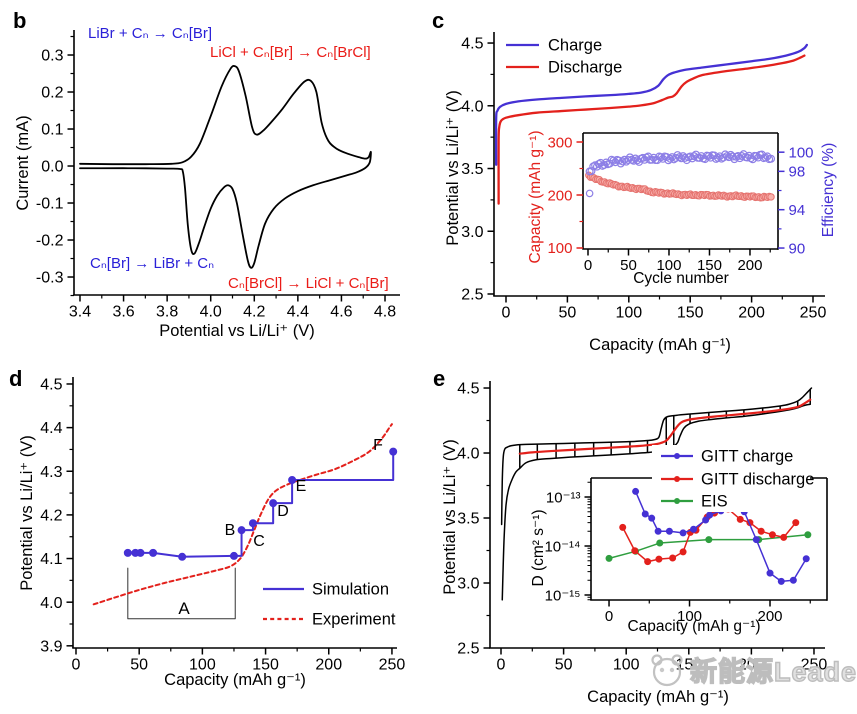 The image size is (857, 714). What do you see at coordinates (50, 204) in the screenshot?
I see `b-y-tick-label: -0.1` at bounding box center [50, 204].